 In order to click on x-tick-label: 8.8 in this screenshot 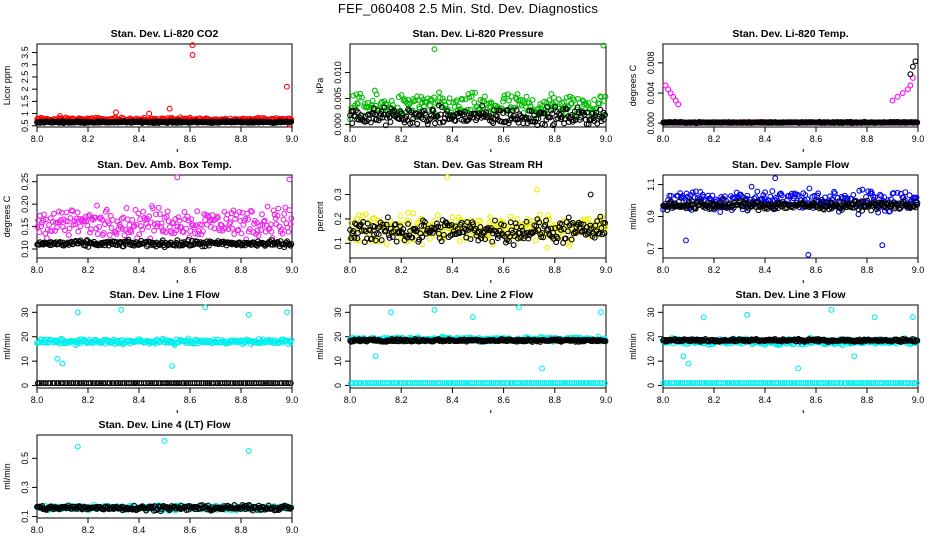, I will do `click(867, 400)`.